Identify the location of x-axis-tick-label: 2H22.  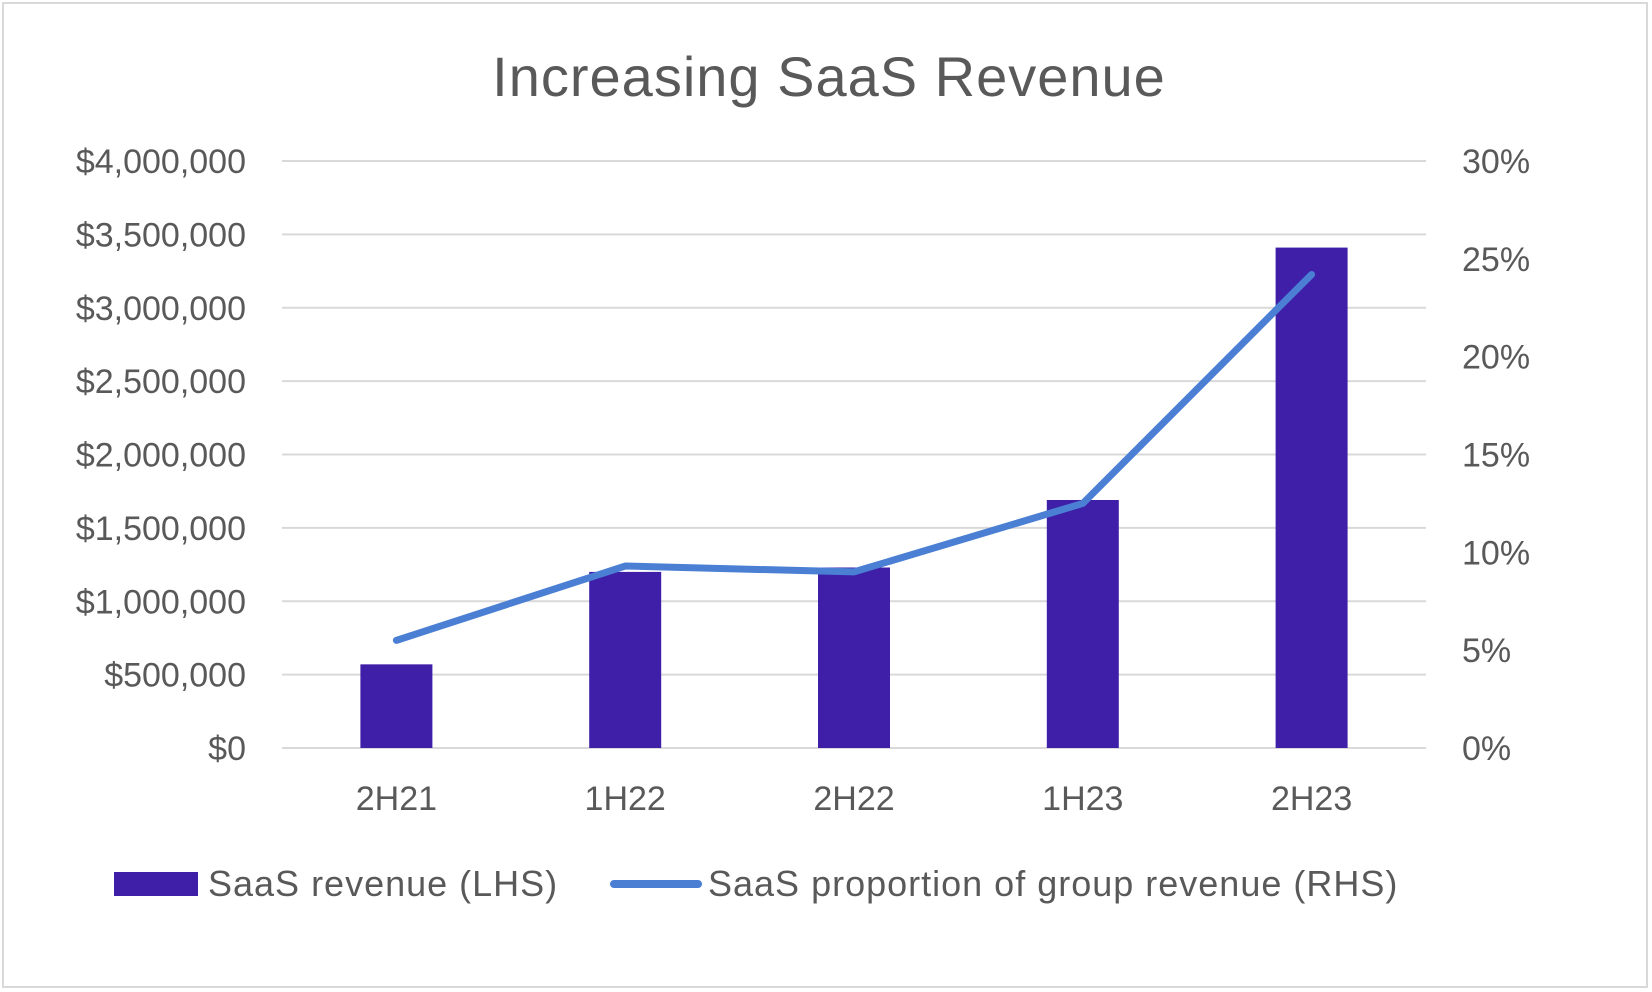
(853, 799).